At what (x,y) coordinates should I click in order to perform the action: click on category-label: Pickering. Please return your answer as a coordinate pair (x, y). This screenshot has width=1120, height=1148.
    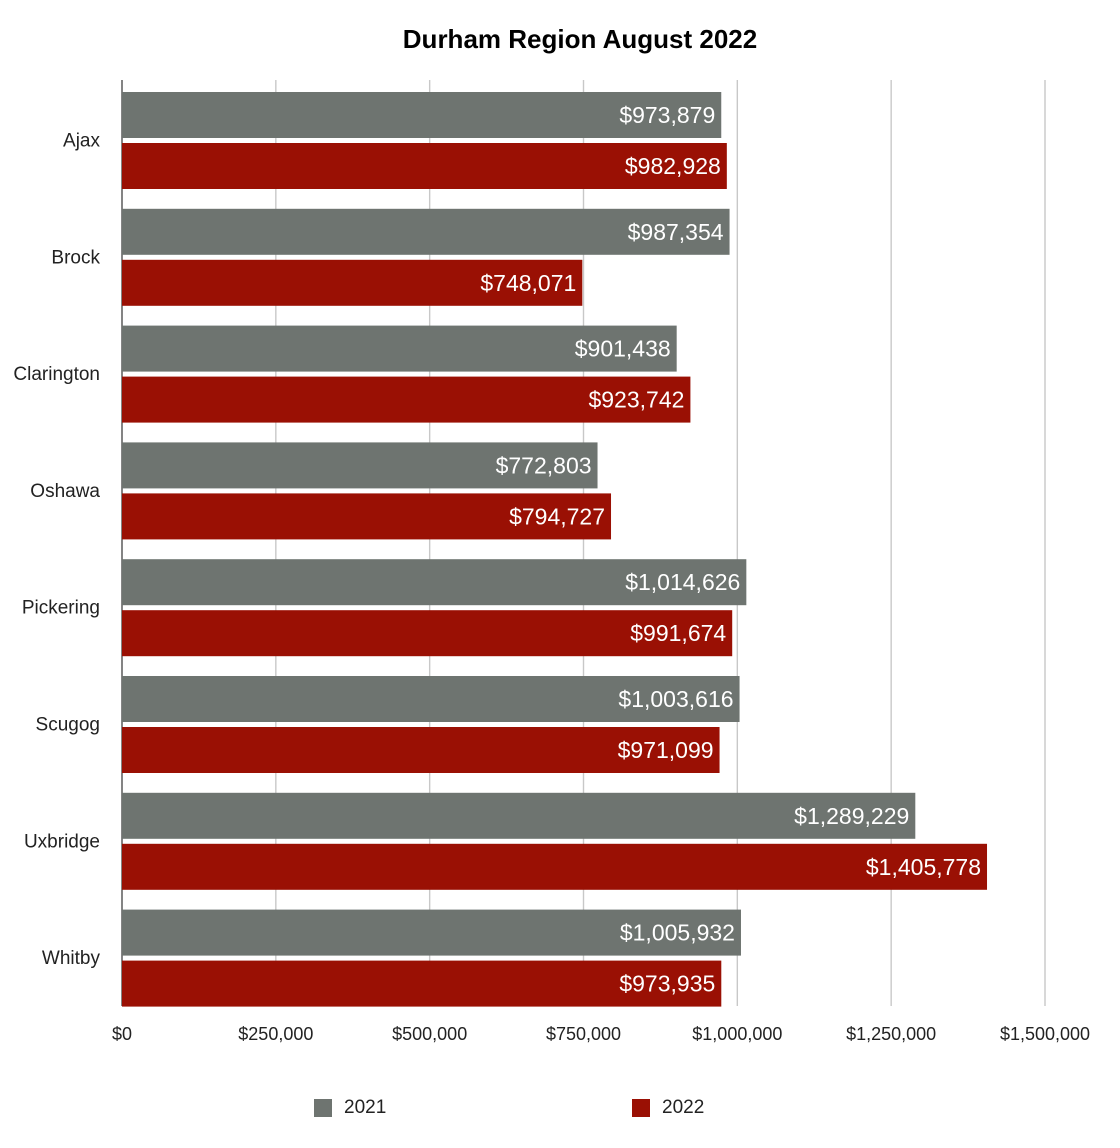
    Looking at the image, I should click on (61, 608).